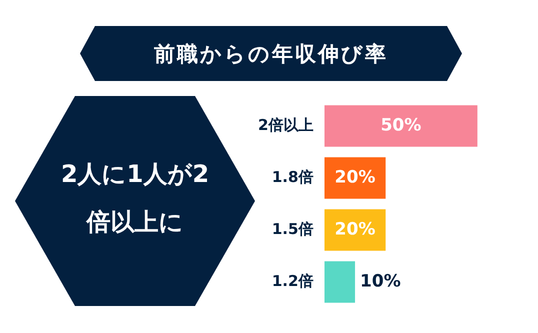 Image resolution: width=538 pixels, height=333 pixels. Describe the element at coordinates (293, 281) in the screenshot. I see `y-tick-label: 1.2倍` at that location.